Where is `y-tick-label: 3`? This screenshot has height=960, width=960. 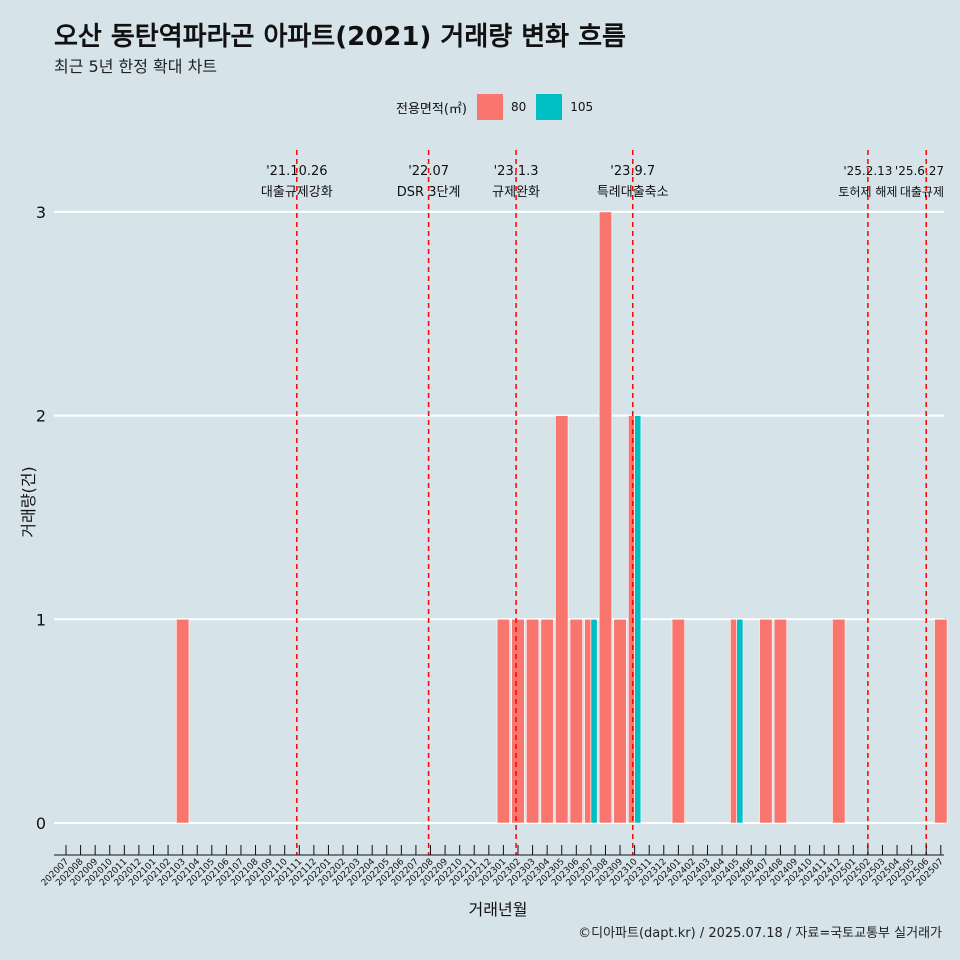 y-tick-label: 3 is located at coordinates (41, 212).